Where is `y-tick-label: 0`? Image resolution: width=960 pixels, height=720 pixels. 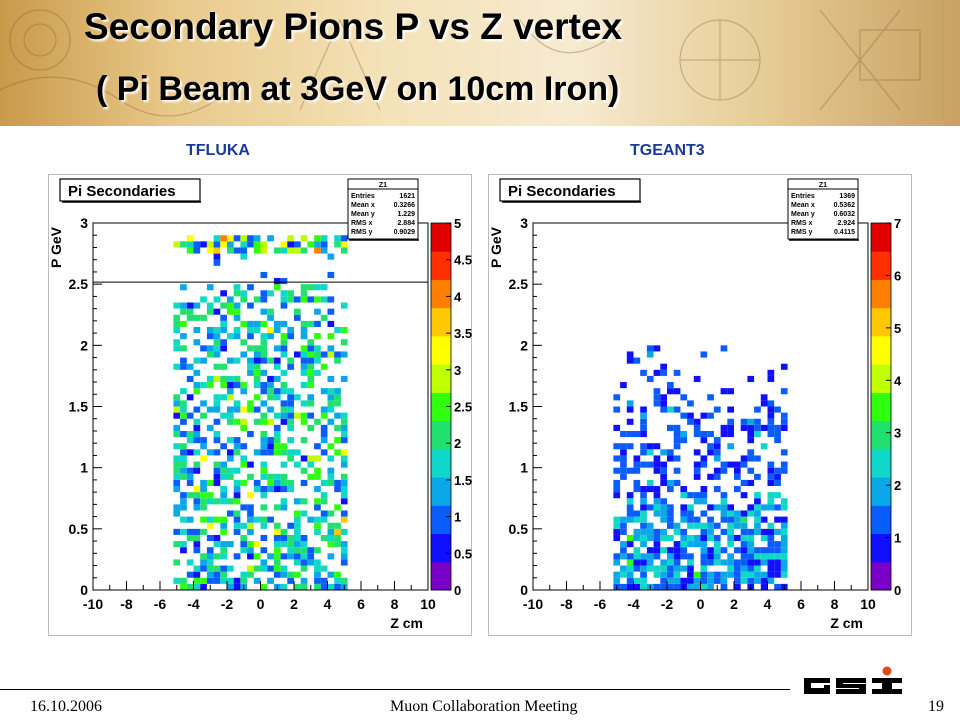 y-tick-label: 0 is located at coordinates (524, 590).